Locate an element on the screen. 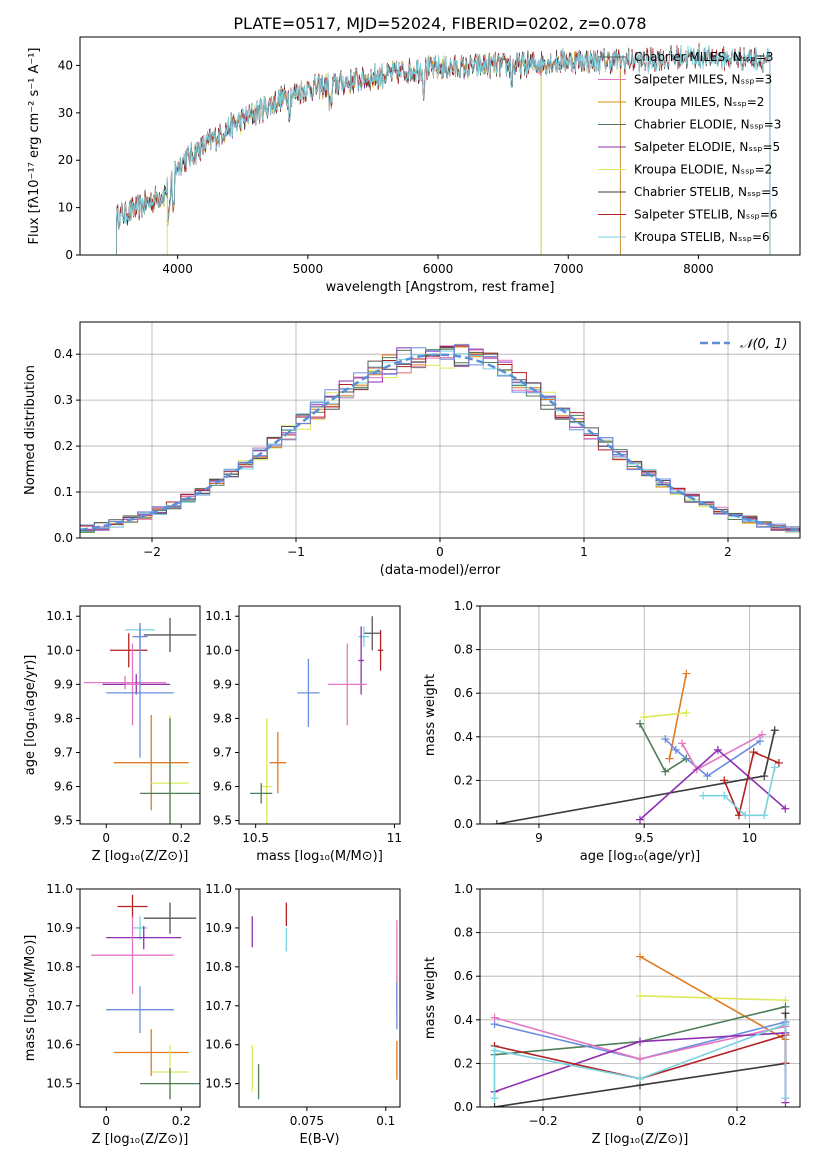  legend-label: Chabrier ELODIE, Nₛₛₚ=3 is located at coordinates (707, 125).